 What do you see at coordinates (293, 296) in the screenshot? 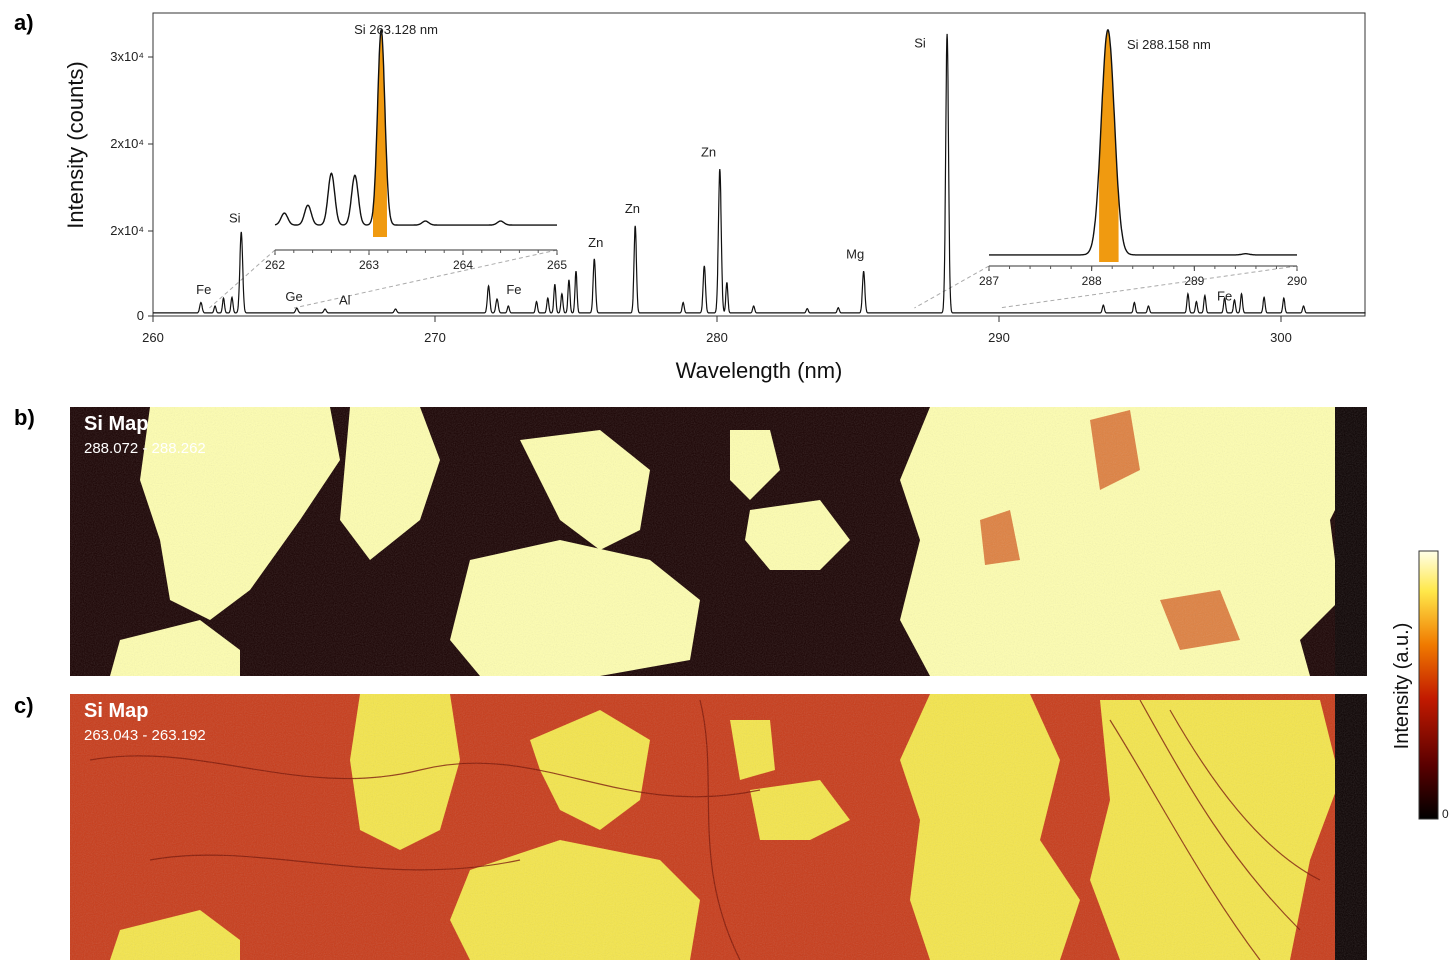
I see `peak-label: Ge` at bounding box center [293, 296].